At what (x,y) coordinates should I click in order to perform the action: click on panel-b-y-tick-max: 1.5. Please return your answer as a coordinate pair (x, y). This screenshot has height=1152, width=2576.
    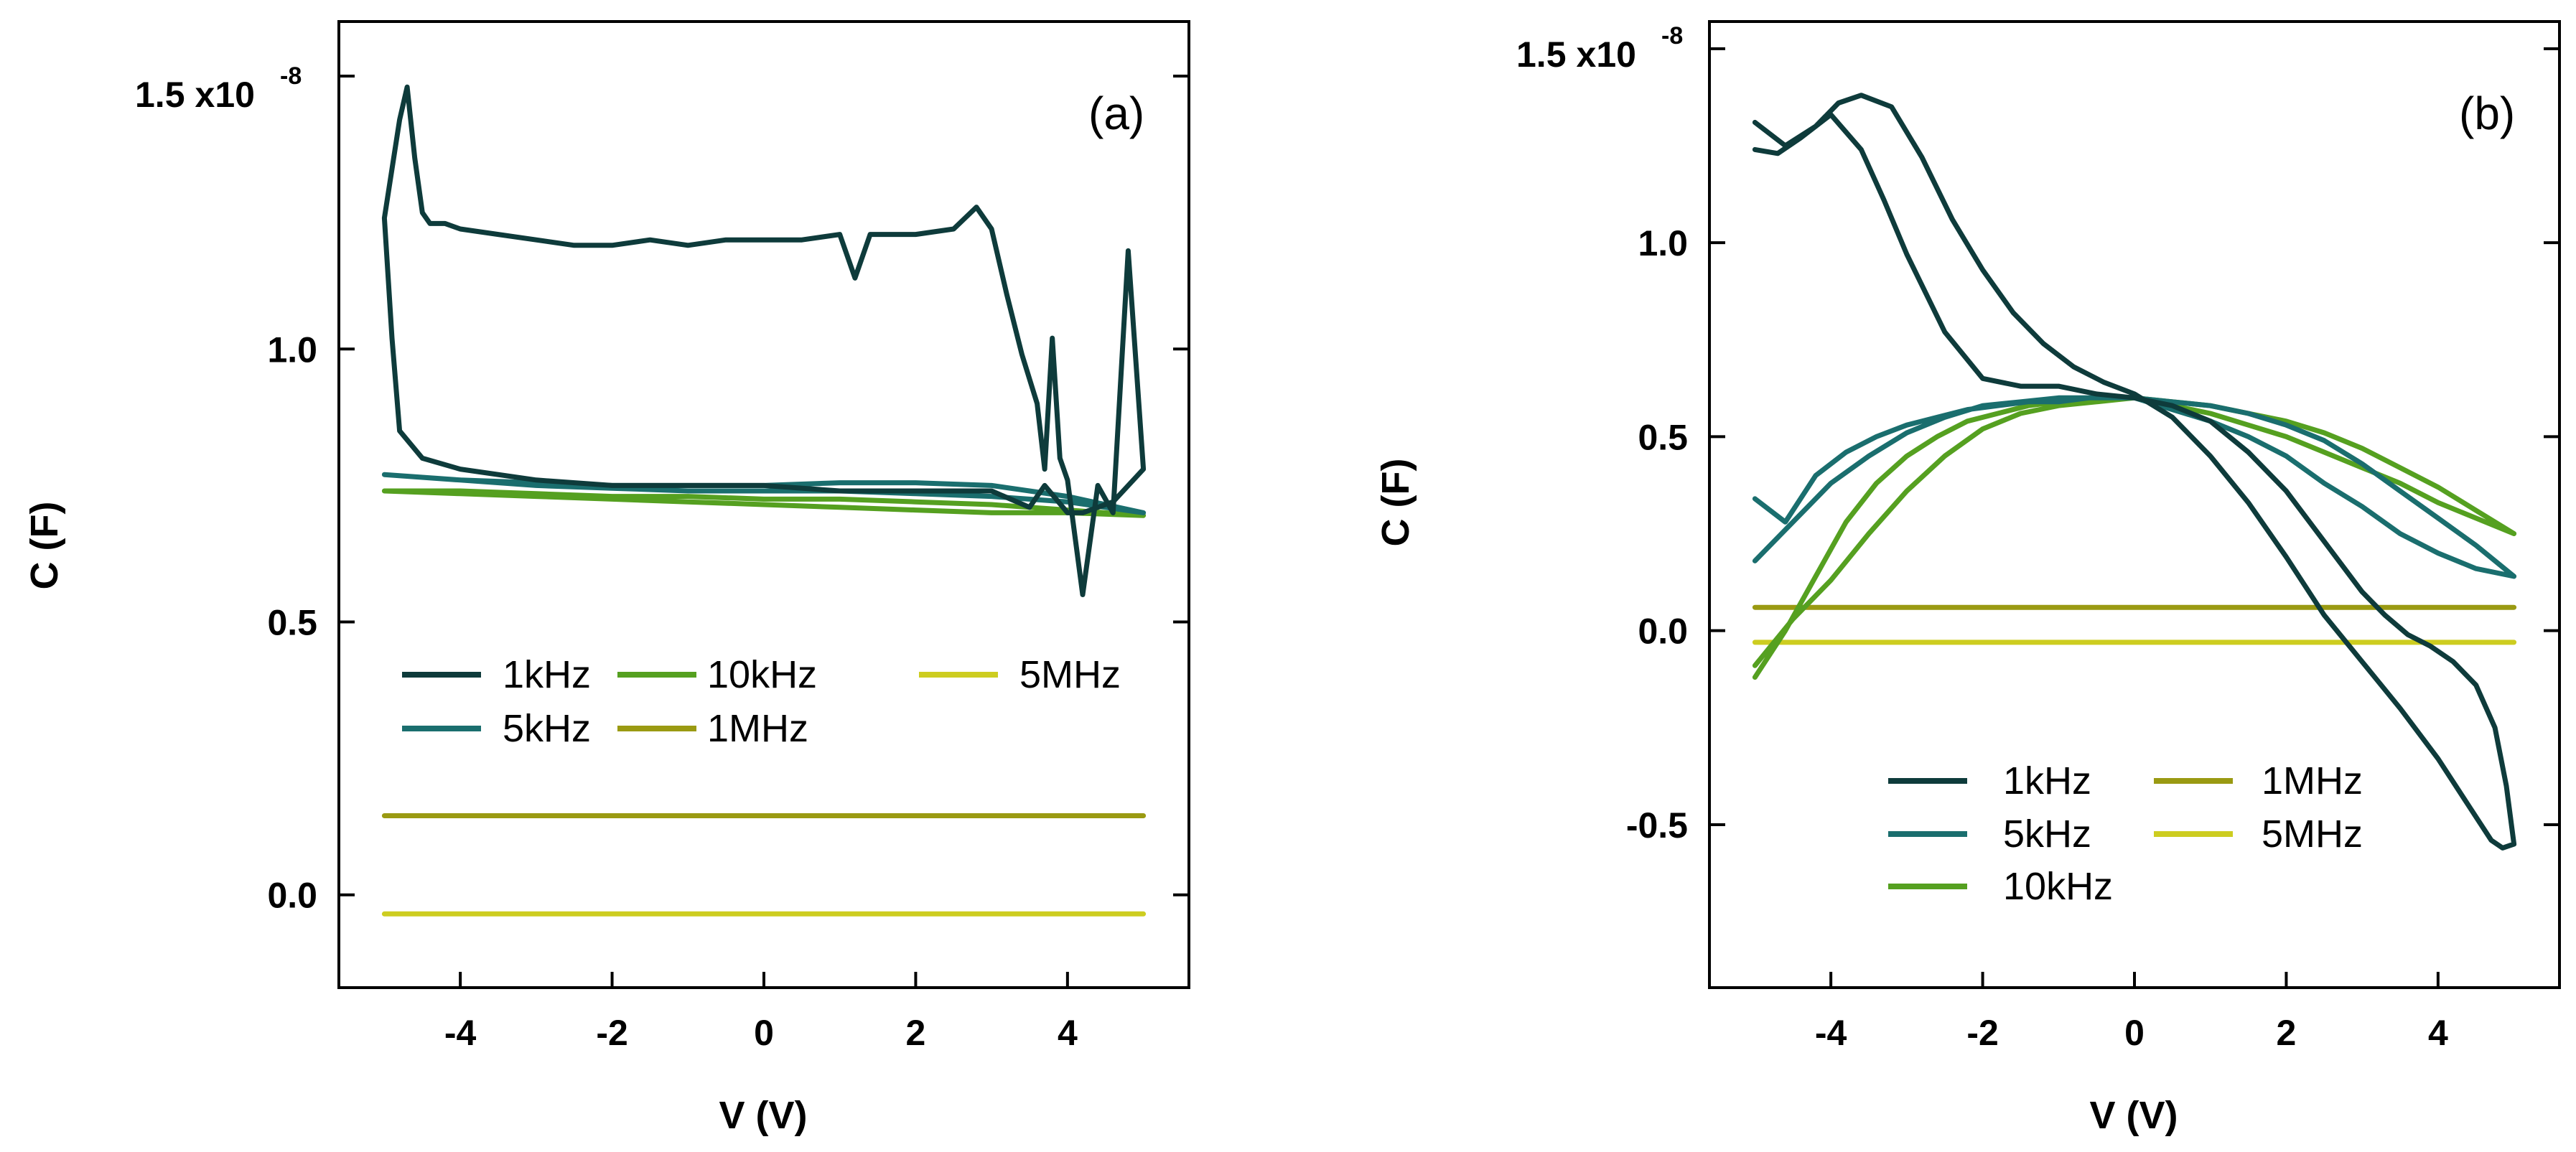
    Looking at the image, I should click on (1541, 54).